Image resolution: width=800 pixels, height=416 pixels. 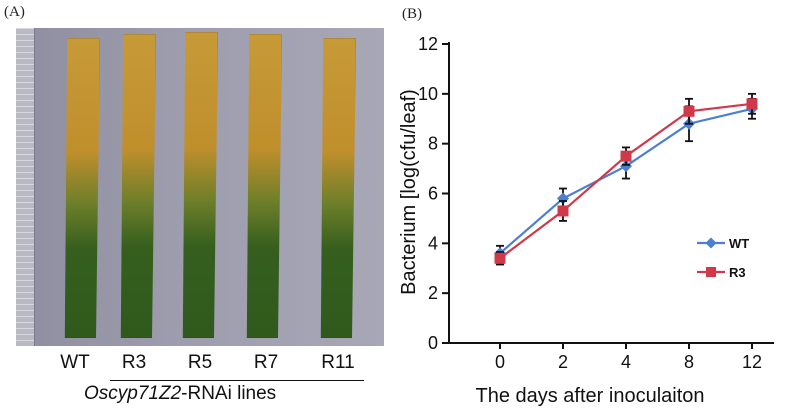 I want to click on line-label-r11: R11, so click(x=338, y=362).